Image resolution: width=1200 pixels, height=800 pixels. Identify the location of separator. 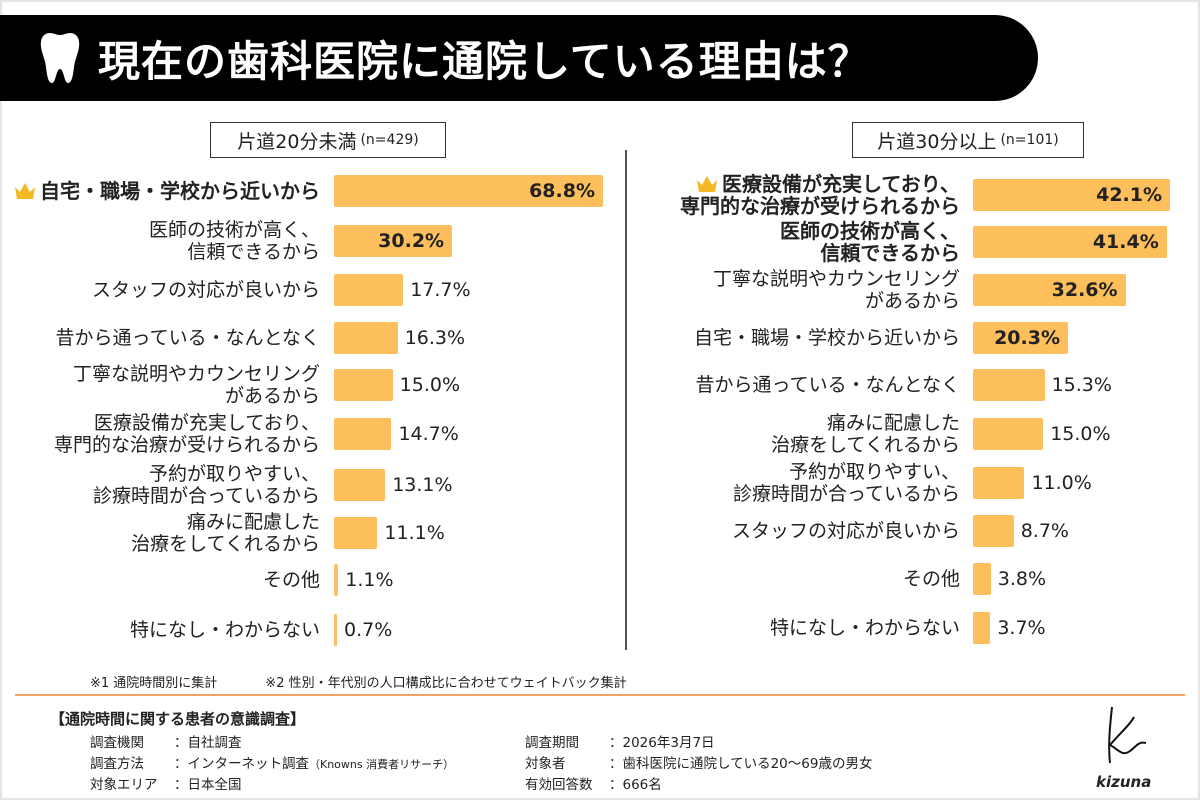
(600, 695).